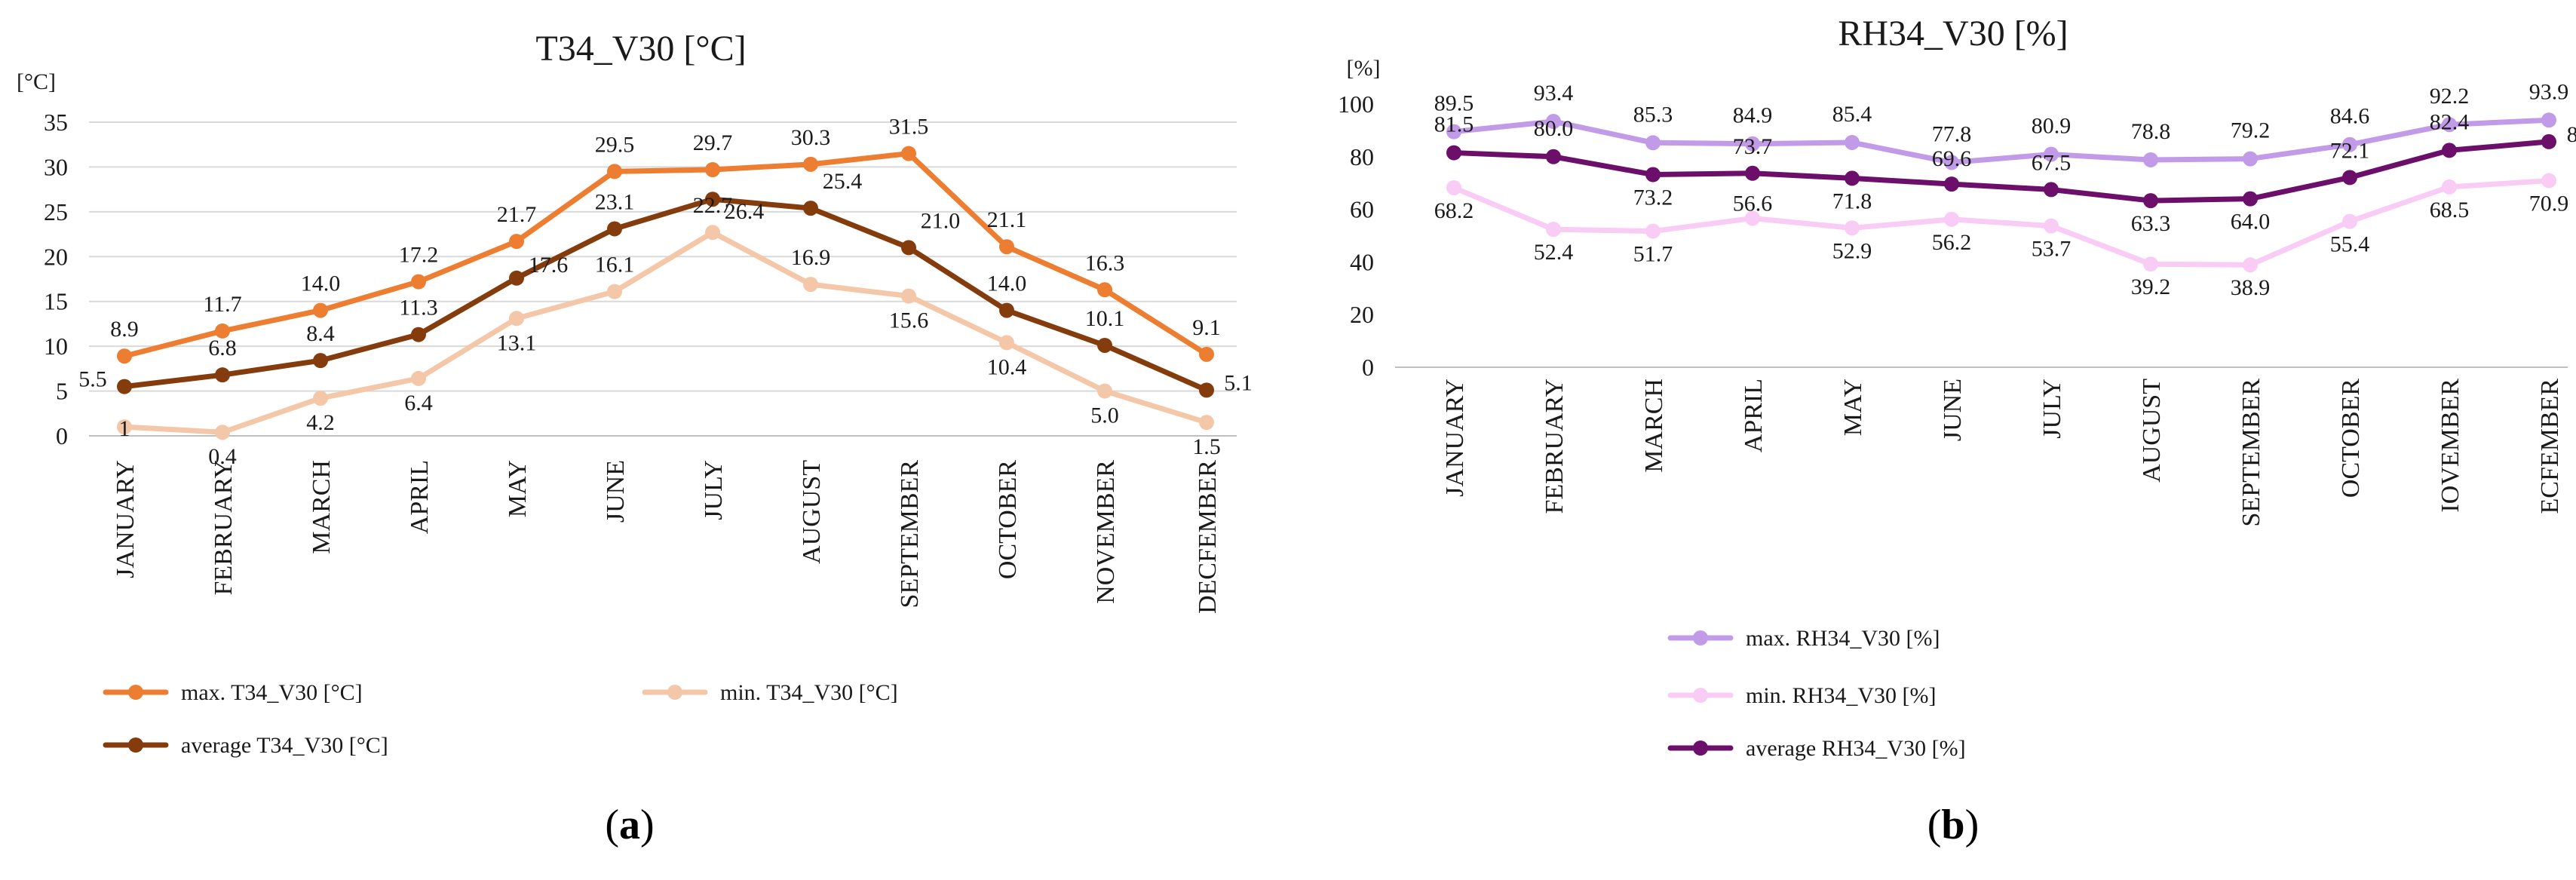 The height and width of the screenshot is (880, 2576). Describe the element at coordinates (1007, 220) in the screenshot. I see `data-label: 21.1` at that location.